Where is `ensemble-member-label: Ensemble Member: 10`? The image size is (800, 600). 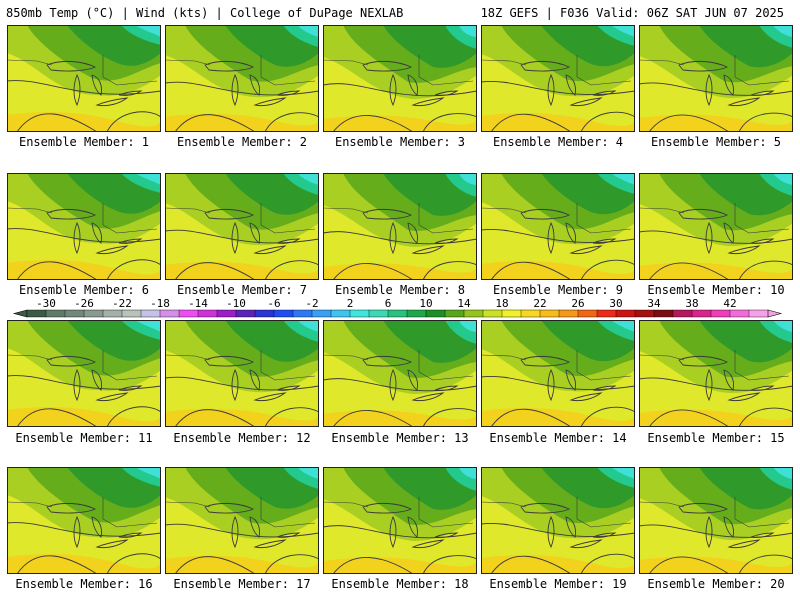 ensemble-member-label: Ensemble Member: 10 is located at coordinates (716, 290).